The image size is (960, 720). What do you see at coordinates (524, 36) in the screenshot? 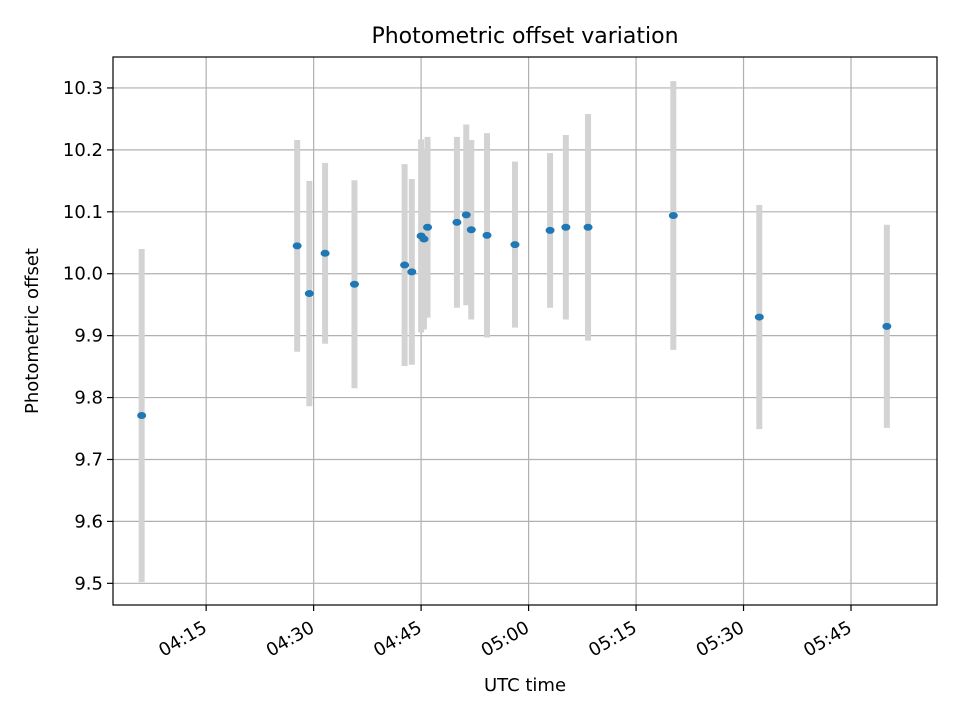
I see `chart-title: Photometric offset variation` at bounding box center [524, 36].